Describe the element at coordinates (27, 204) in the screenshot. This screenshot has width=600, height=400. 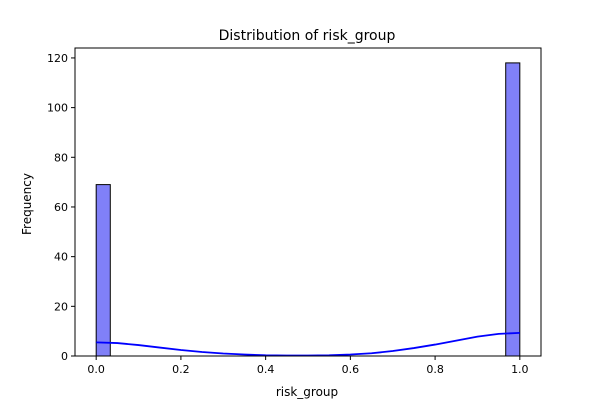
I see `y-axis-label: Frequency` at that location.